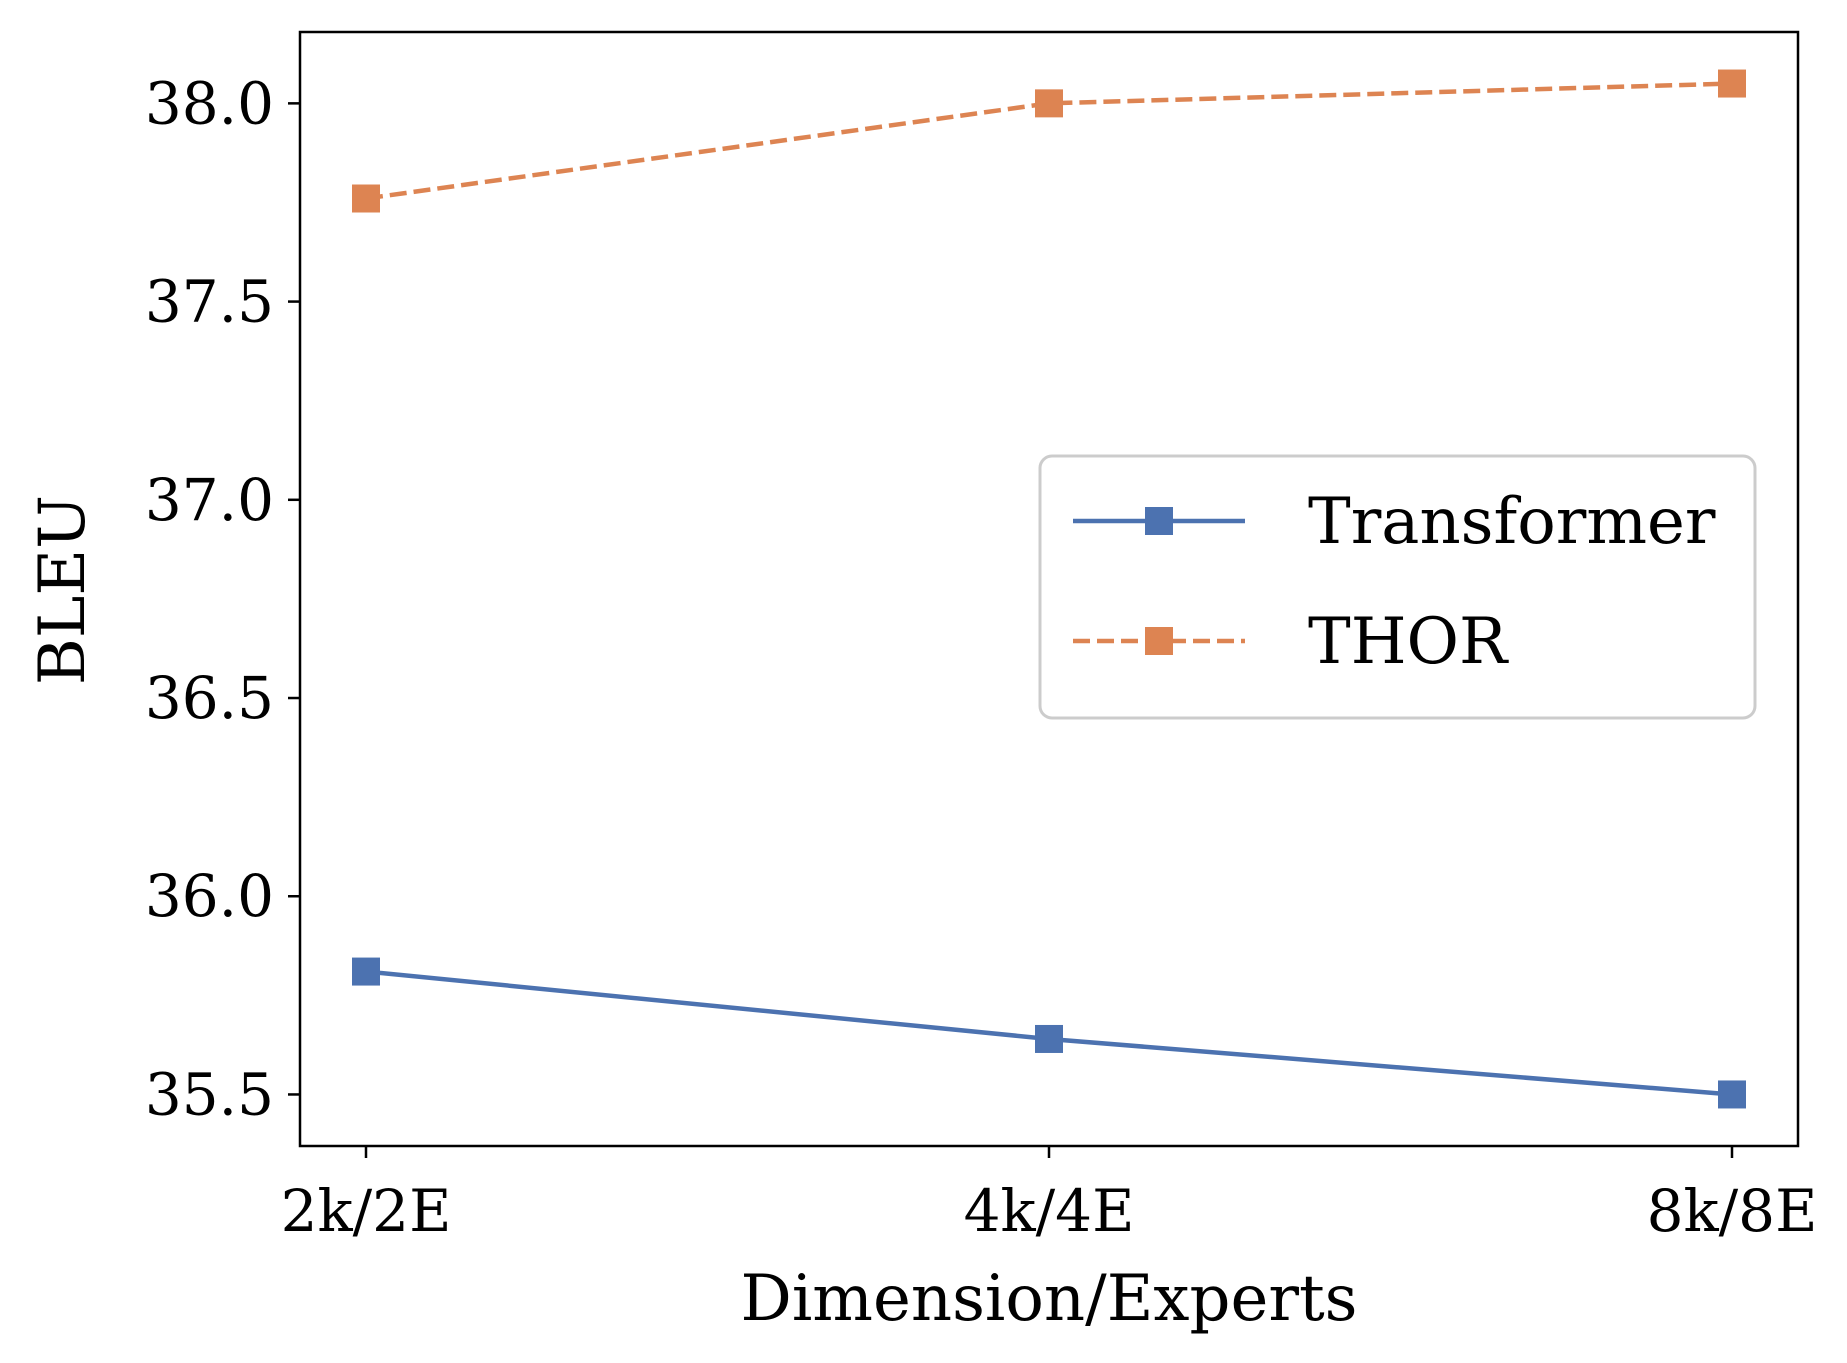  I want to click on legend: Transformer THOR, so click(1397, 587).